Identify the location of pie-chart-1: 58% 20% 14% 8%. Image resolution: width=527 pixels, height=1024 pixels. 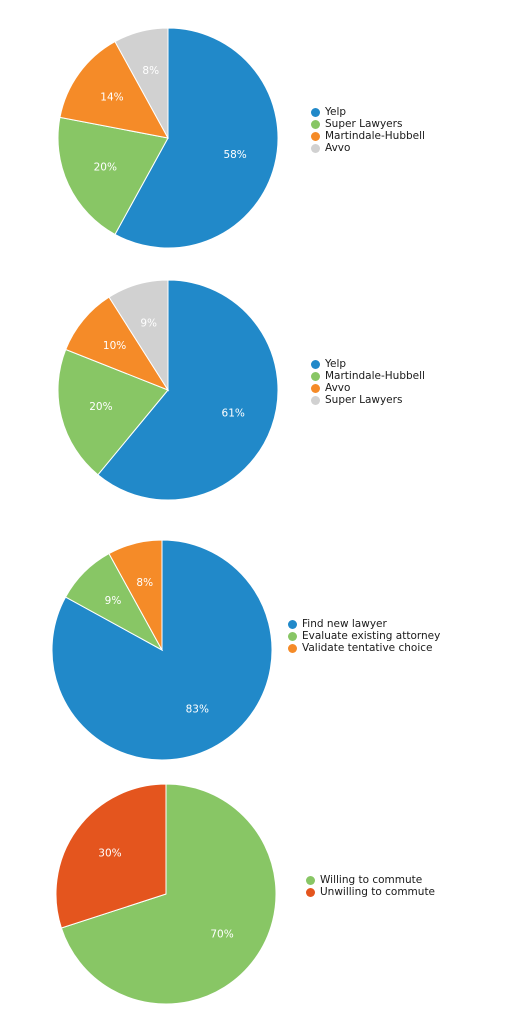
(168, 138).